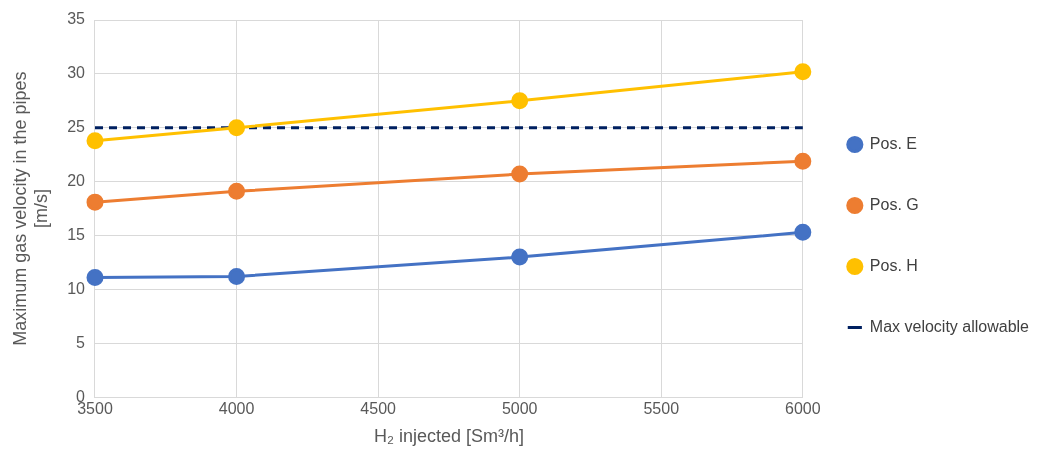 The image size is (1049, 458). What do you see at coordinates (949, 326) in the screenshot?
I see `legend-label: Max velocity allowable` at bounding box center [949, 326].